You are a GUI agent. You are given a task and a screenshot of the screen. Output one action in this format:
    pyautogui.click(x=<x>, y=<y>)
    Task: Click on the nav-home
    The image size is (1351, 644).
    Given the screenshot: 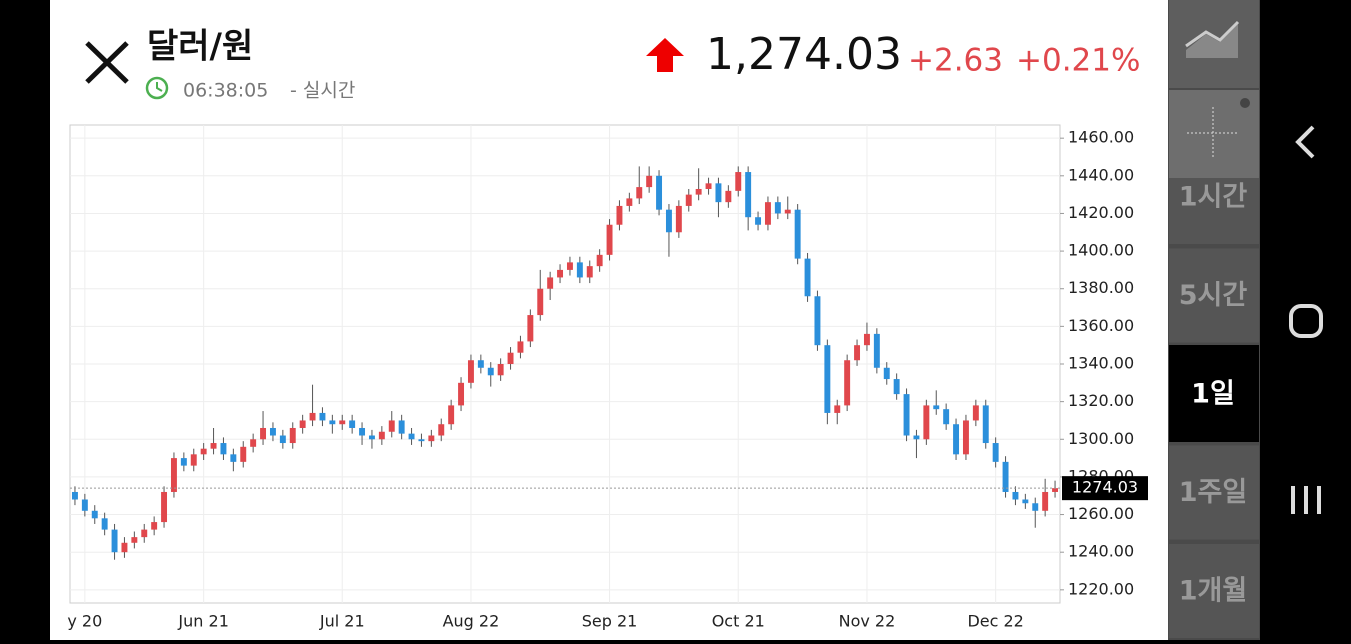 What is the action you would take?
    pyautogui.click(x=1306, y=321)
    